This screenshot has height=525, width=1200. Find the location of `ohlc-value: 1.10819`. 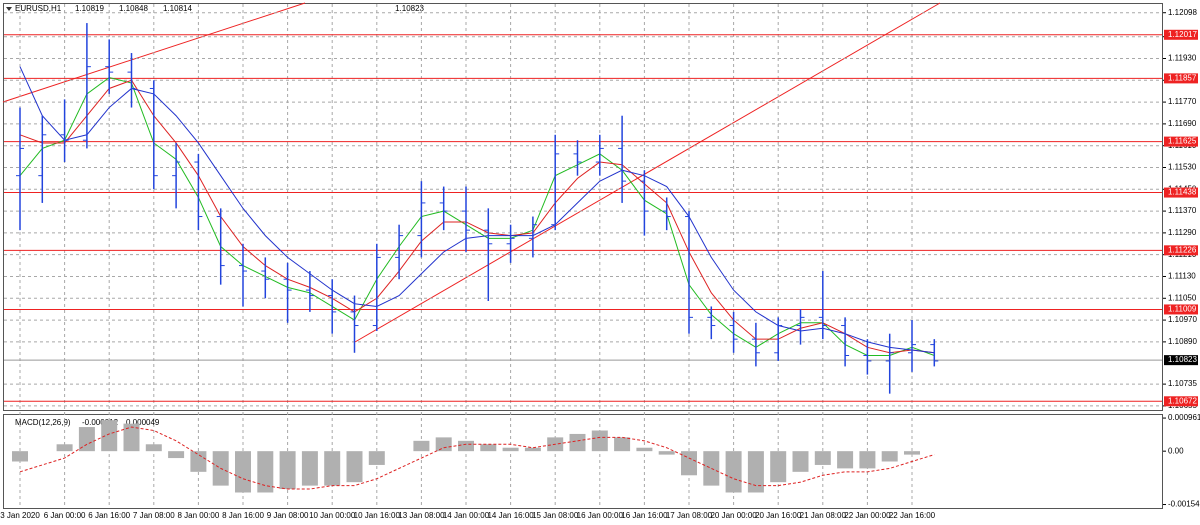

ohlc-value: 1.10819 is located at coordinates (89, 8).